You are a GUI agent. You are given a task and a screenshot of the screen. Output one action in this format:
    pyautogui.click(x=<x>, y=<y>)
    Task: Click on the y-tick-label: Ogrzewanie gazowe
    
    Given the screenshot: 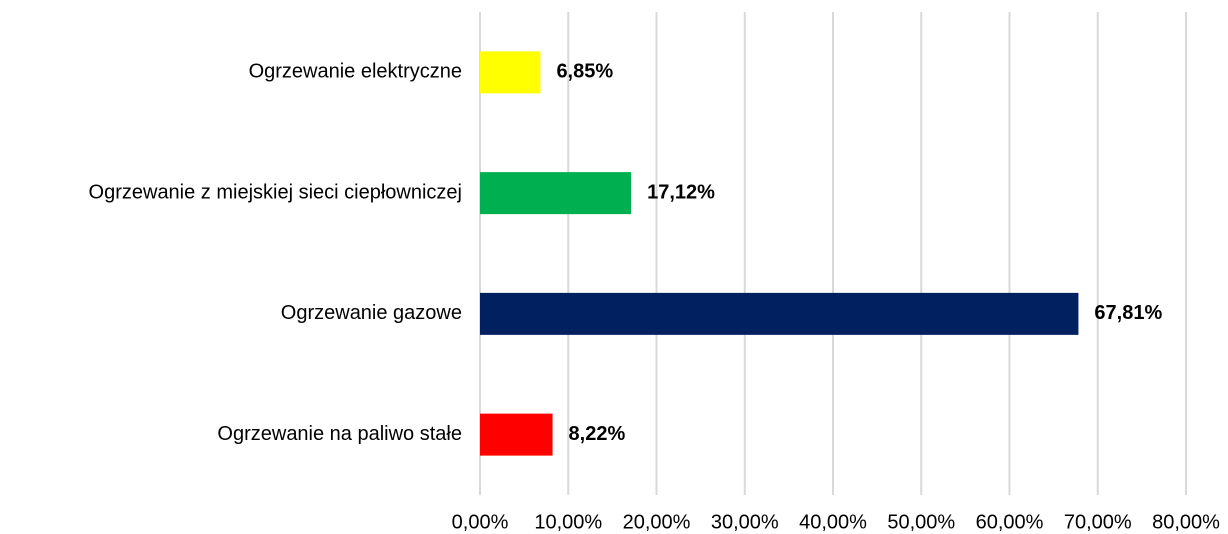 What is the action you would take?
    pyautogui.click(x=371, y=313)
    